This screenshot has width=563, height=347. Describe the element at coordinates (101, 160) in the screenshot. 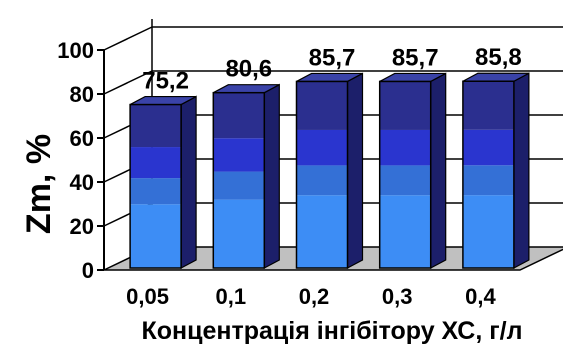

I see `y-axis` at that location.